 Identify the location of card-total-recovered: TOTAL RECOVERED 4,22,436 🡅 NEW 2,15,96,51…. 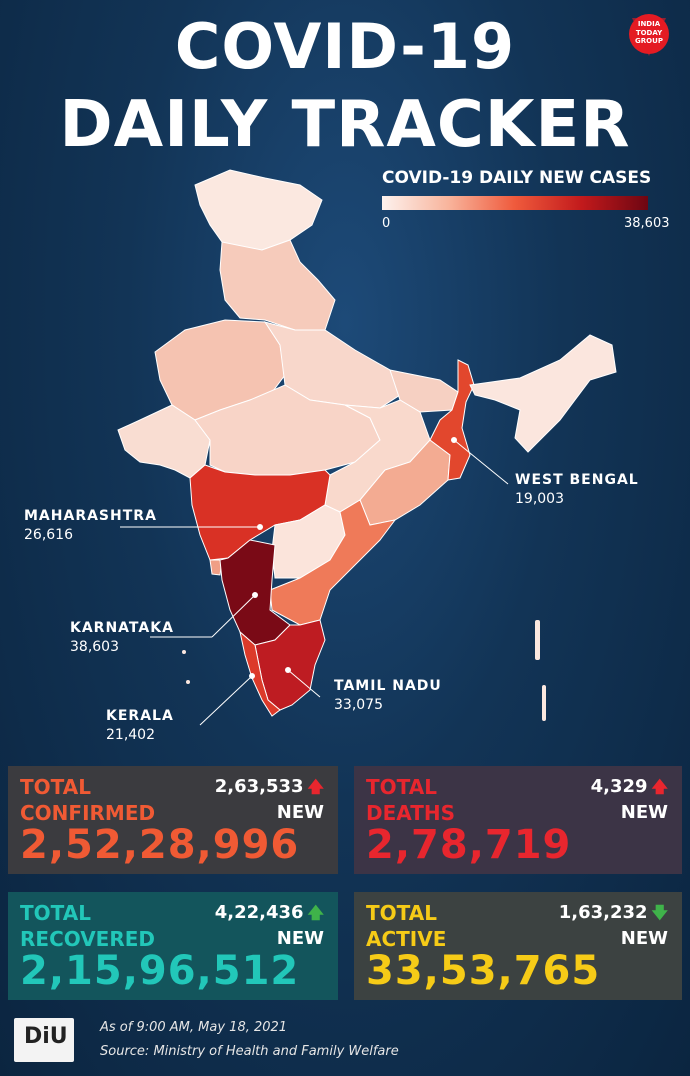
(173, 946).